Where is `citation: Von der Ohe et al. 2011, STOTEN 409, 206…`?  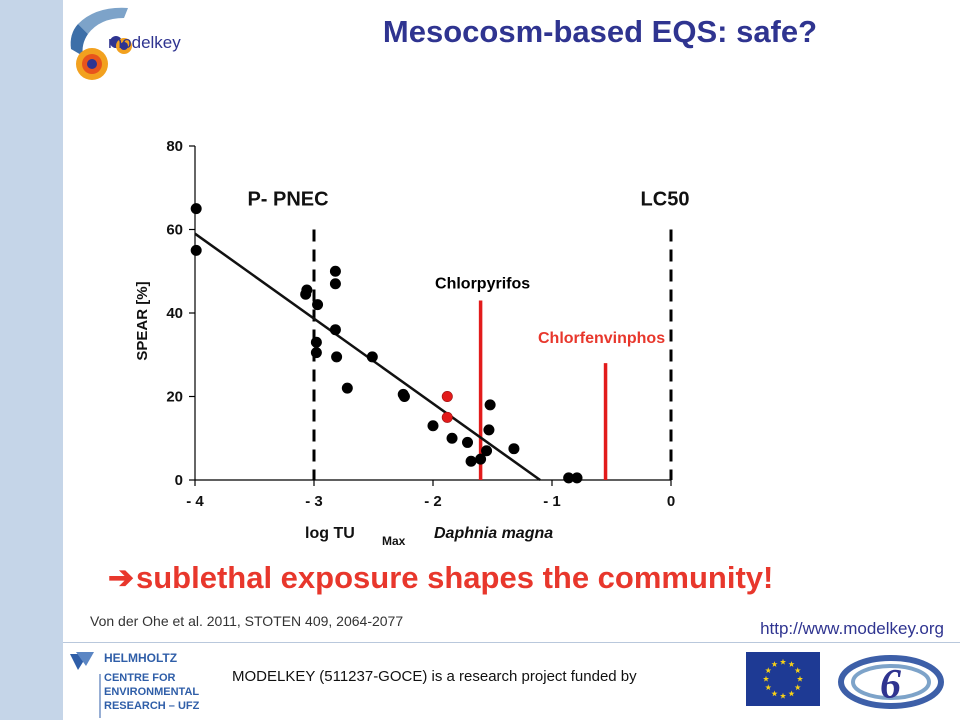
citation: Von der Ohe et al. 2011, STOTEN 409, 206… is located at coordinates (247, 621).